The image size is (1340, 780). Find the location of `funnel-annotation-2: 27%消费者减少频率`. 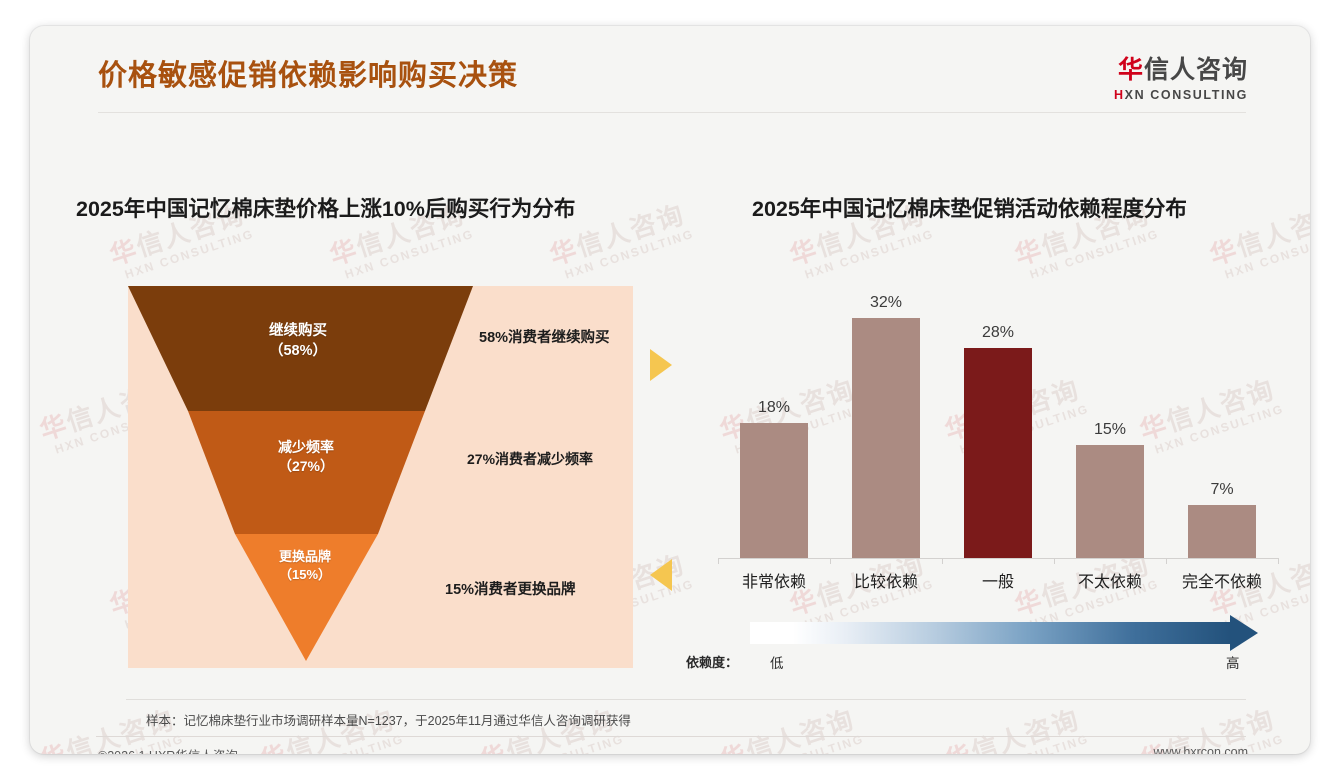

funnel-annotation-2: 27%消费者减少频率 is located at coordinates (530, 459).